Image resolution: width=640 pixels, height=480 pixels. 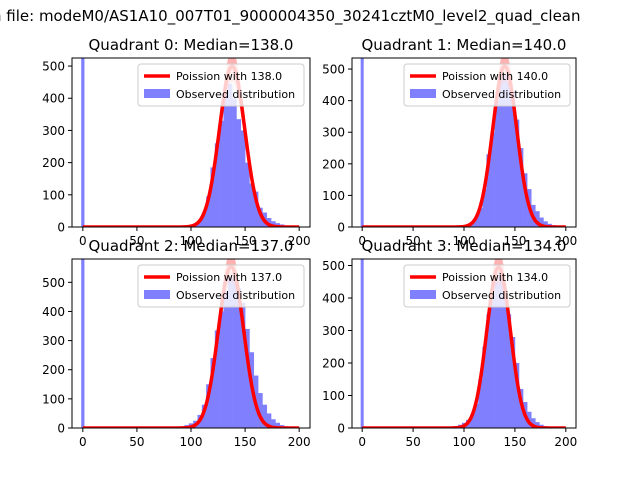 I want to click on x-tick-label: 100, so click(x=191, y=442).